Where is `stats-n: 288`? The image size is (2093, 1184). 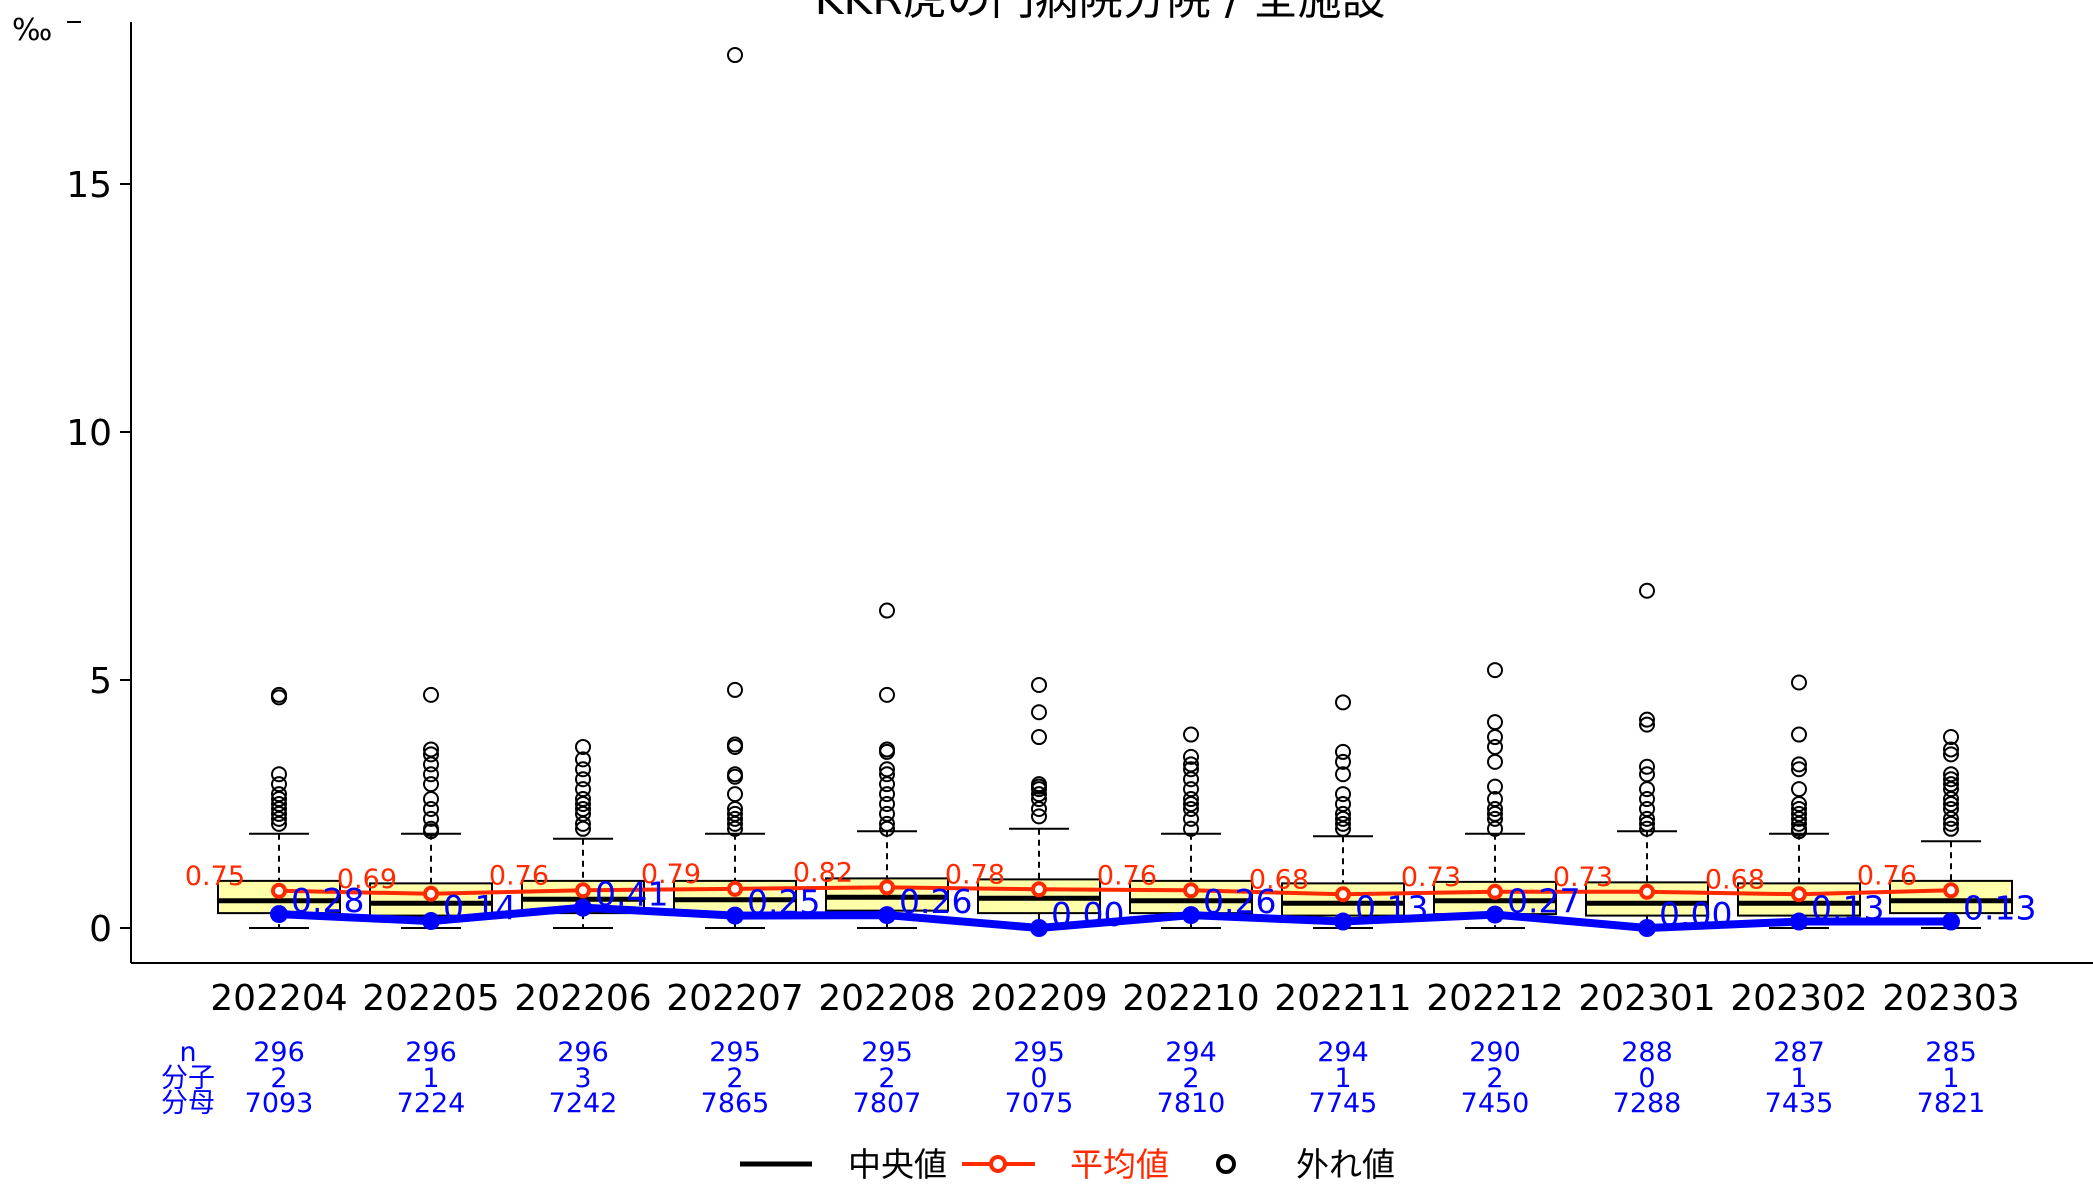
stats-n: 288 is located at coordinates (1647, 1052).